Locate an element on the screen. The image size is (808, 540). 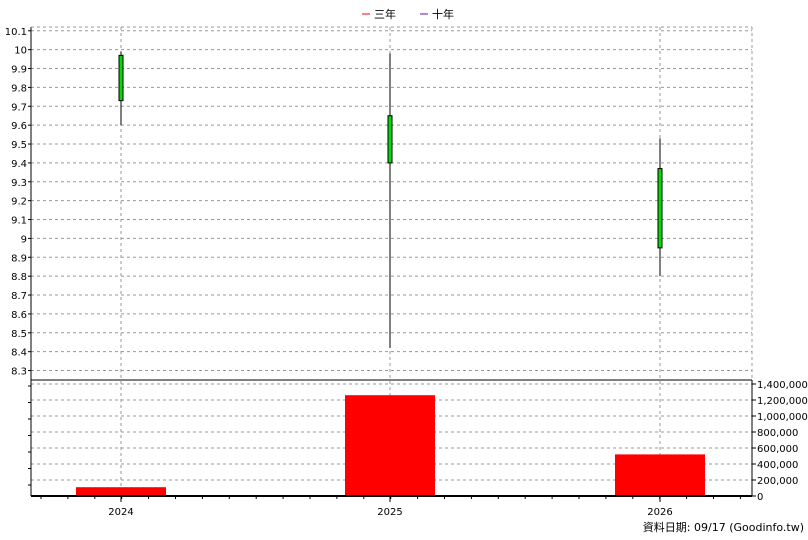
volume-tick-label: 800,000 is located at coordinates (777, 433).